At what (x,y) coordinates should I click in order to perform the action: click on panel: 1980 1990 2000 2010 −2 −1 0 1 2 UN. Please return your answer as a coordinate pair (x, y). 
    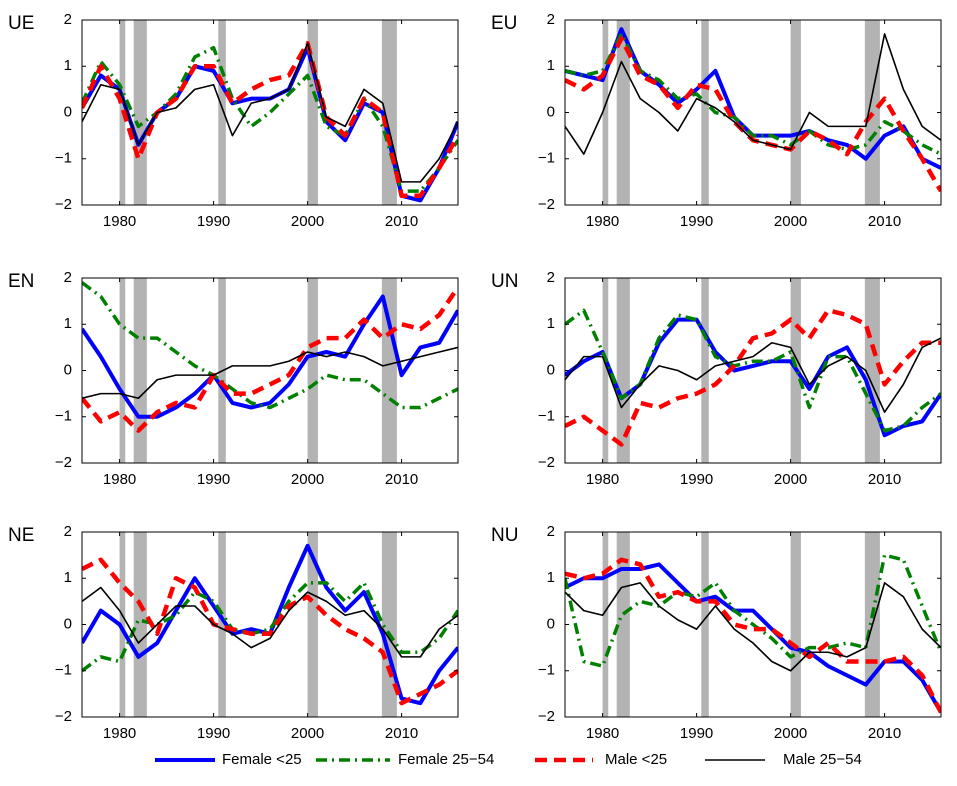
    Looking at the image, I should click on (716, 378).